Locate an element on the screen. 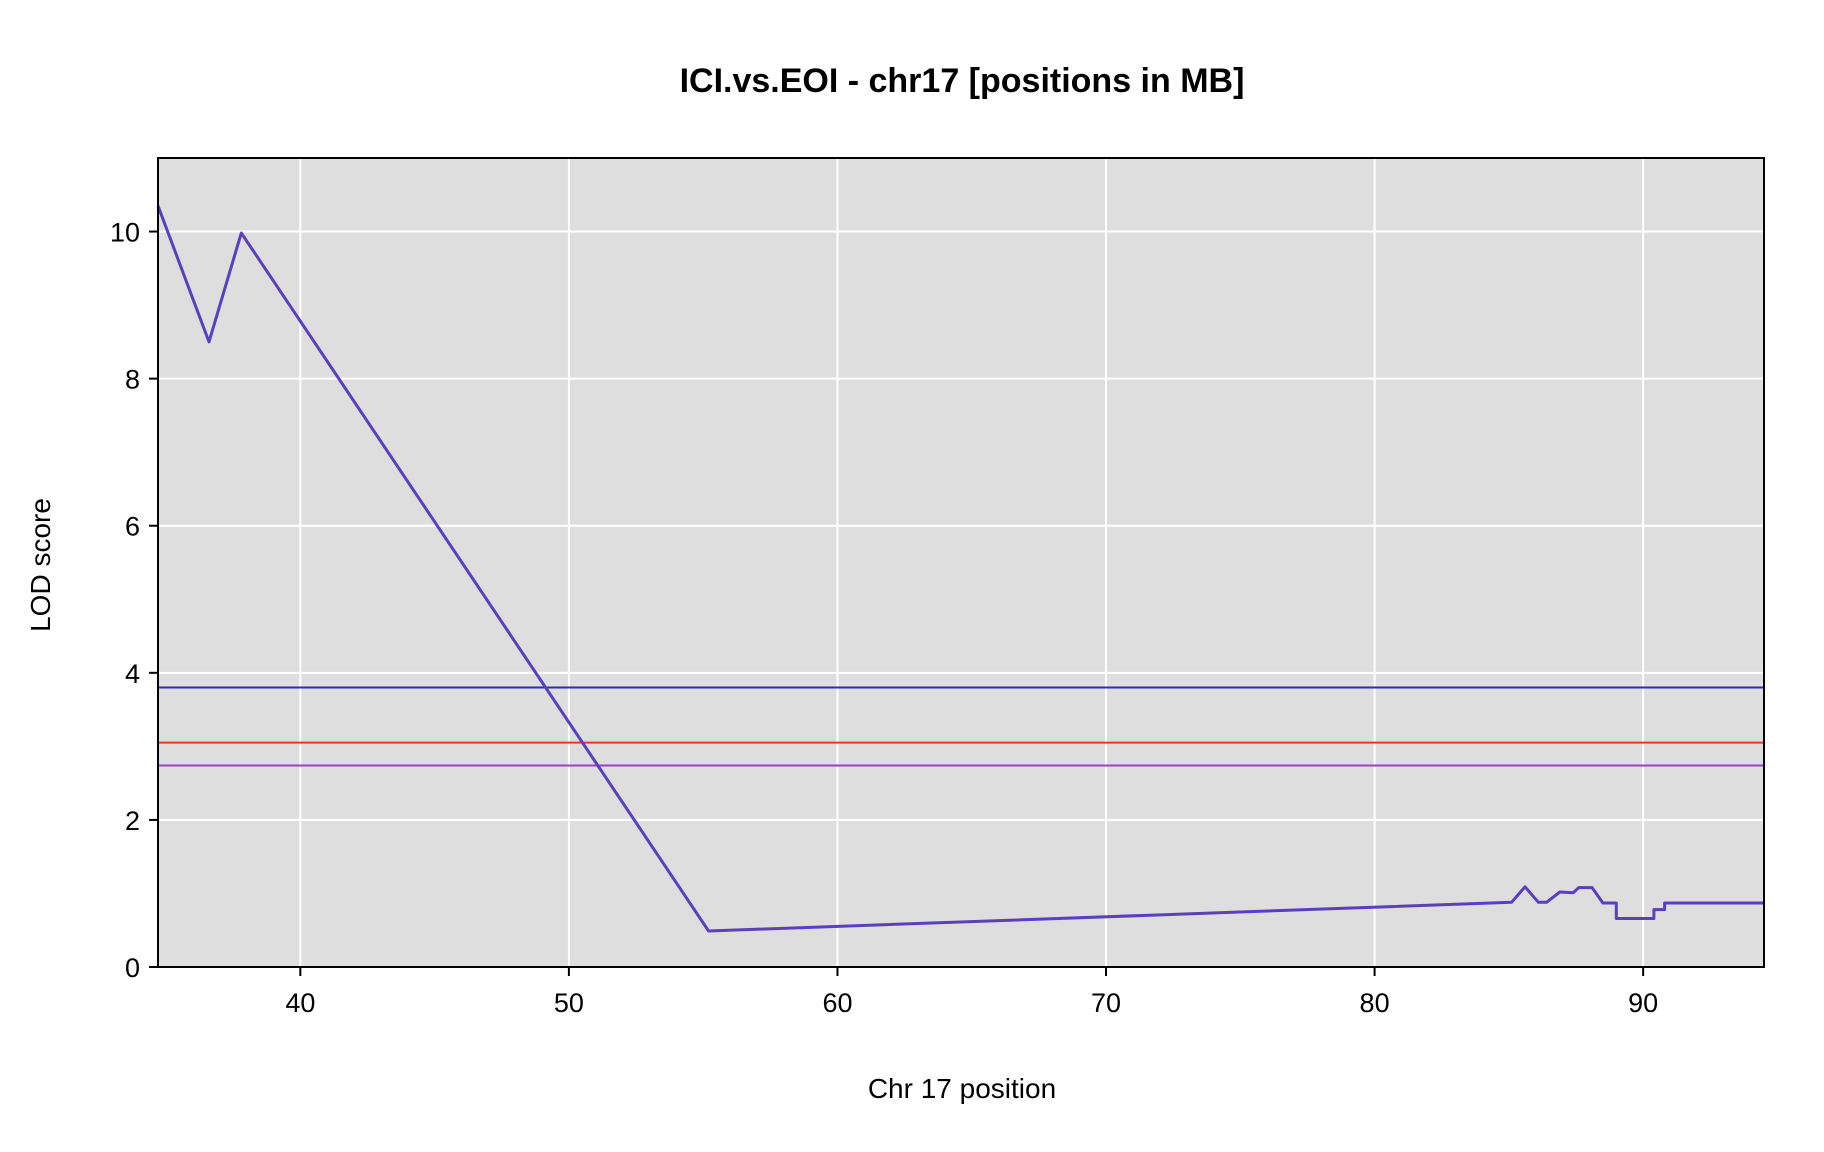 This screenshot has width=1824, height=1152. x-tick-label: 60 is located at coordinates (837, 1003).